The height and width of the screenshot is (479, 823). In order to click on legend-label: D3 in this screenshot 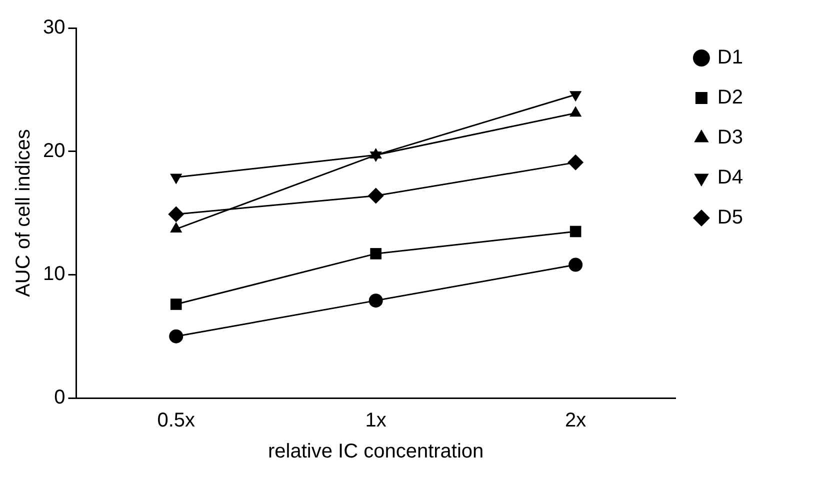, I will do `click(730, 137)`.